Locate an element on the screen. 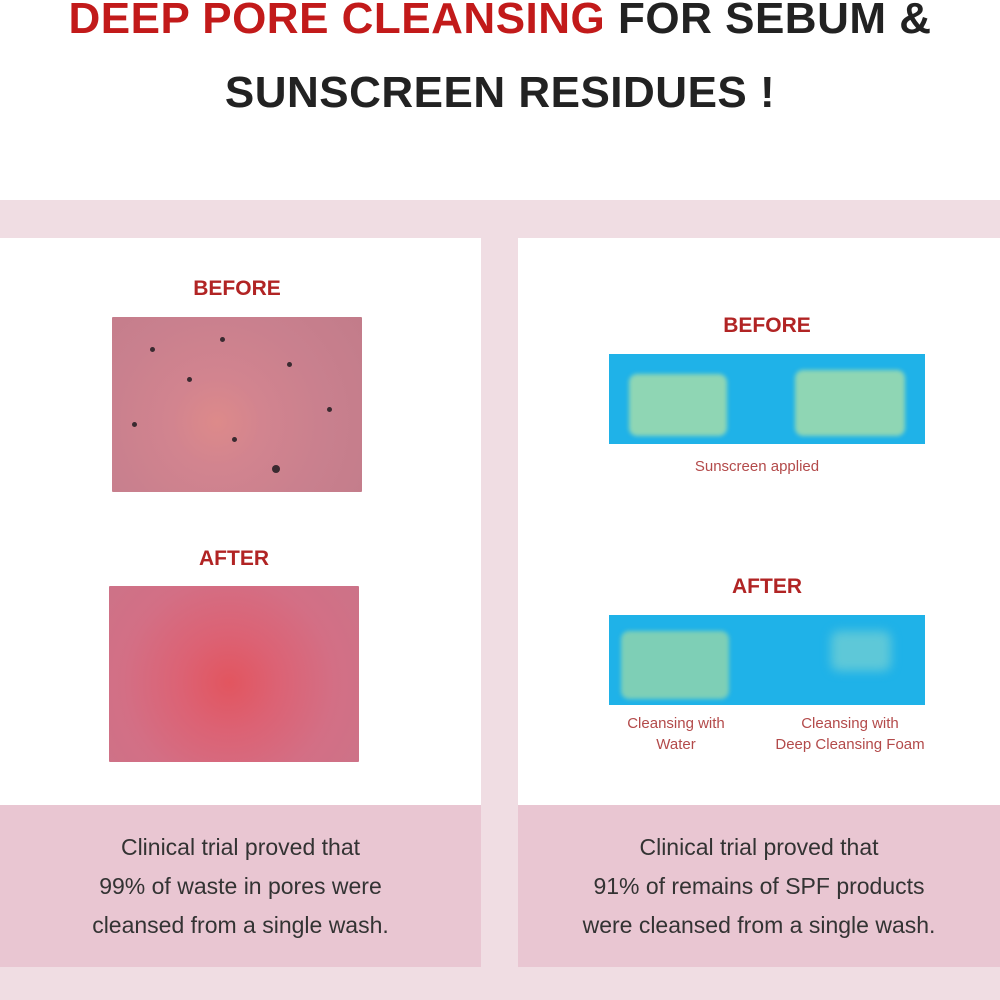 The height and width of the screenshot is (1000, 1000). headline-highlight: DEEP PORE CLEANSING is located at coordinates (337, 21).